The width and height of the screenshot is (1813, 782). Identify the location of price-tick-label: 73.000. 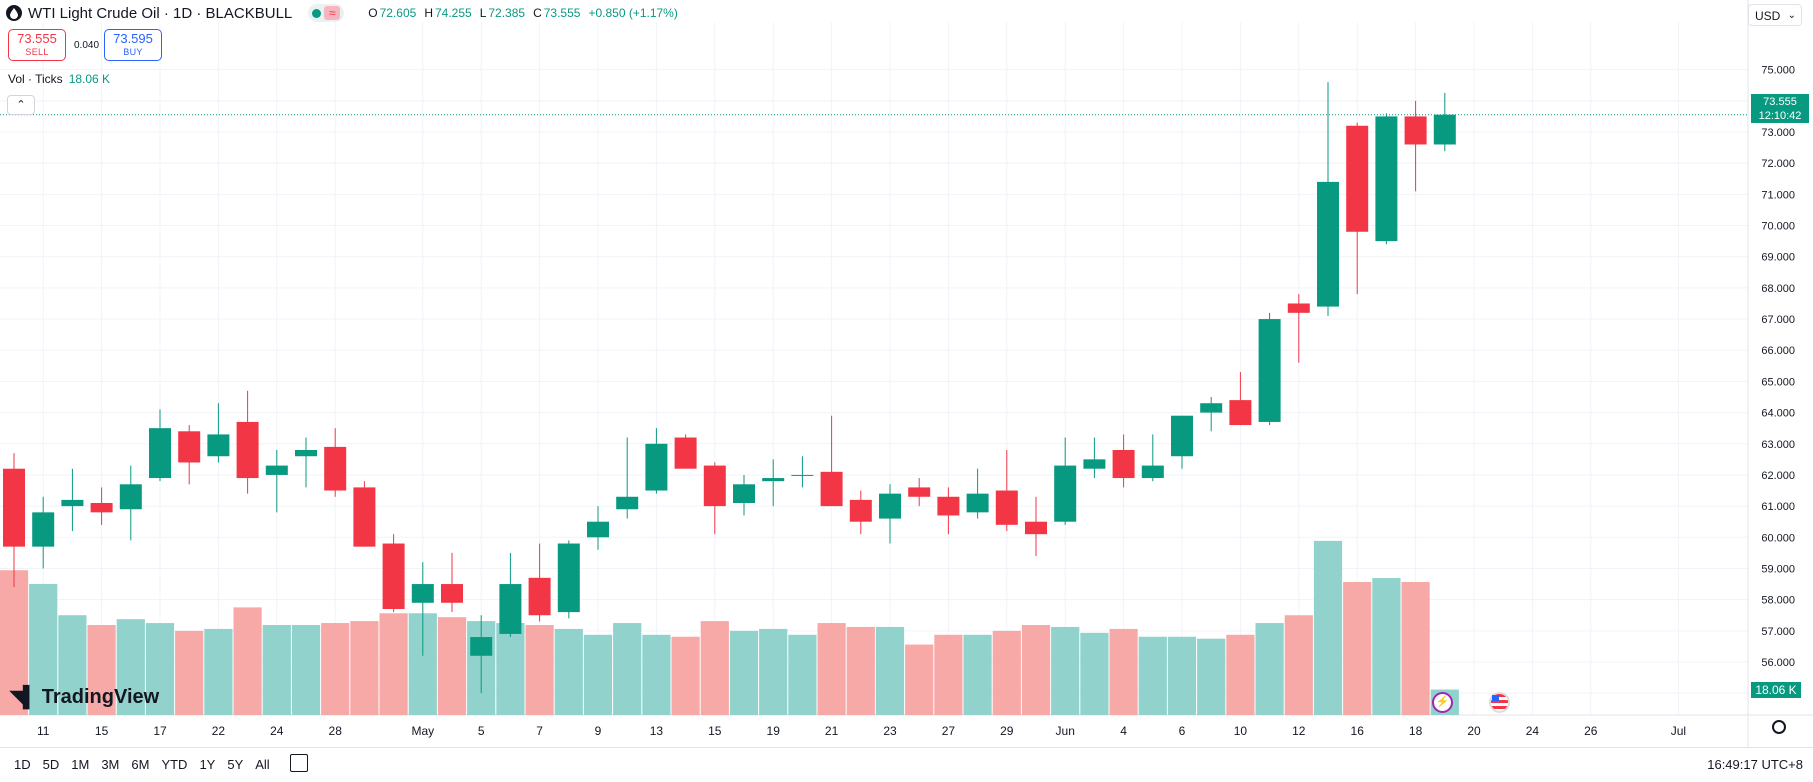
(1778, 133).